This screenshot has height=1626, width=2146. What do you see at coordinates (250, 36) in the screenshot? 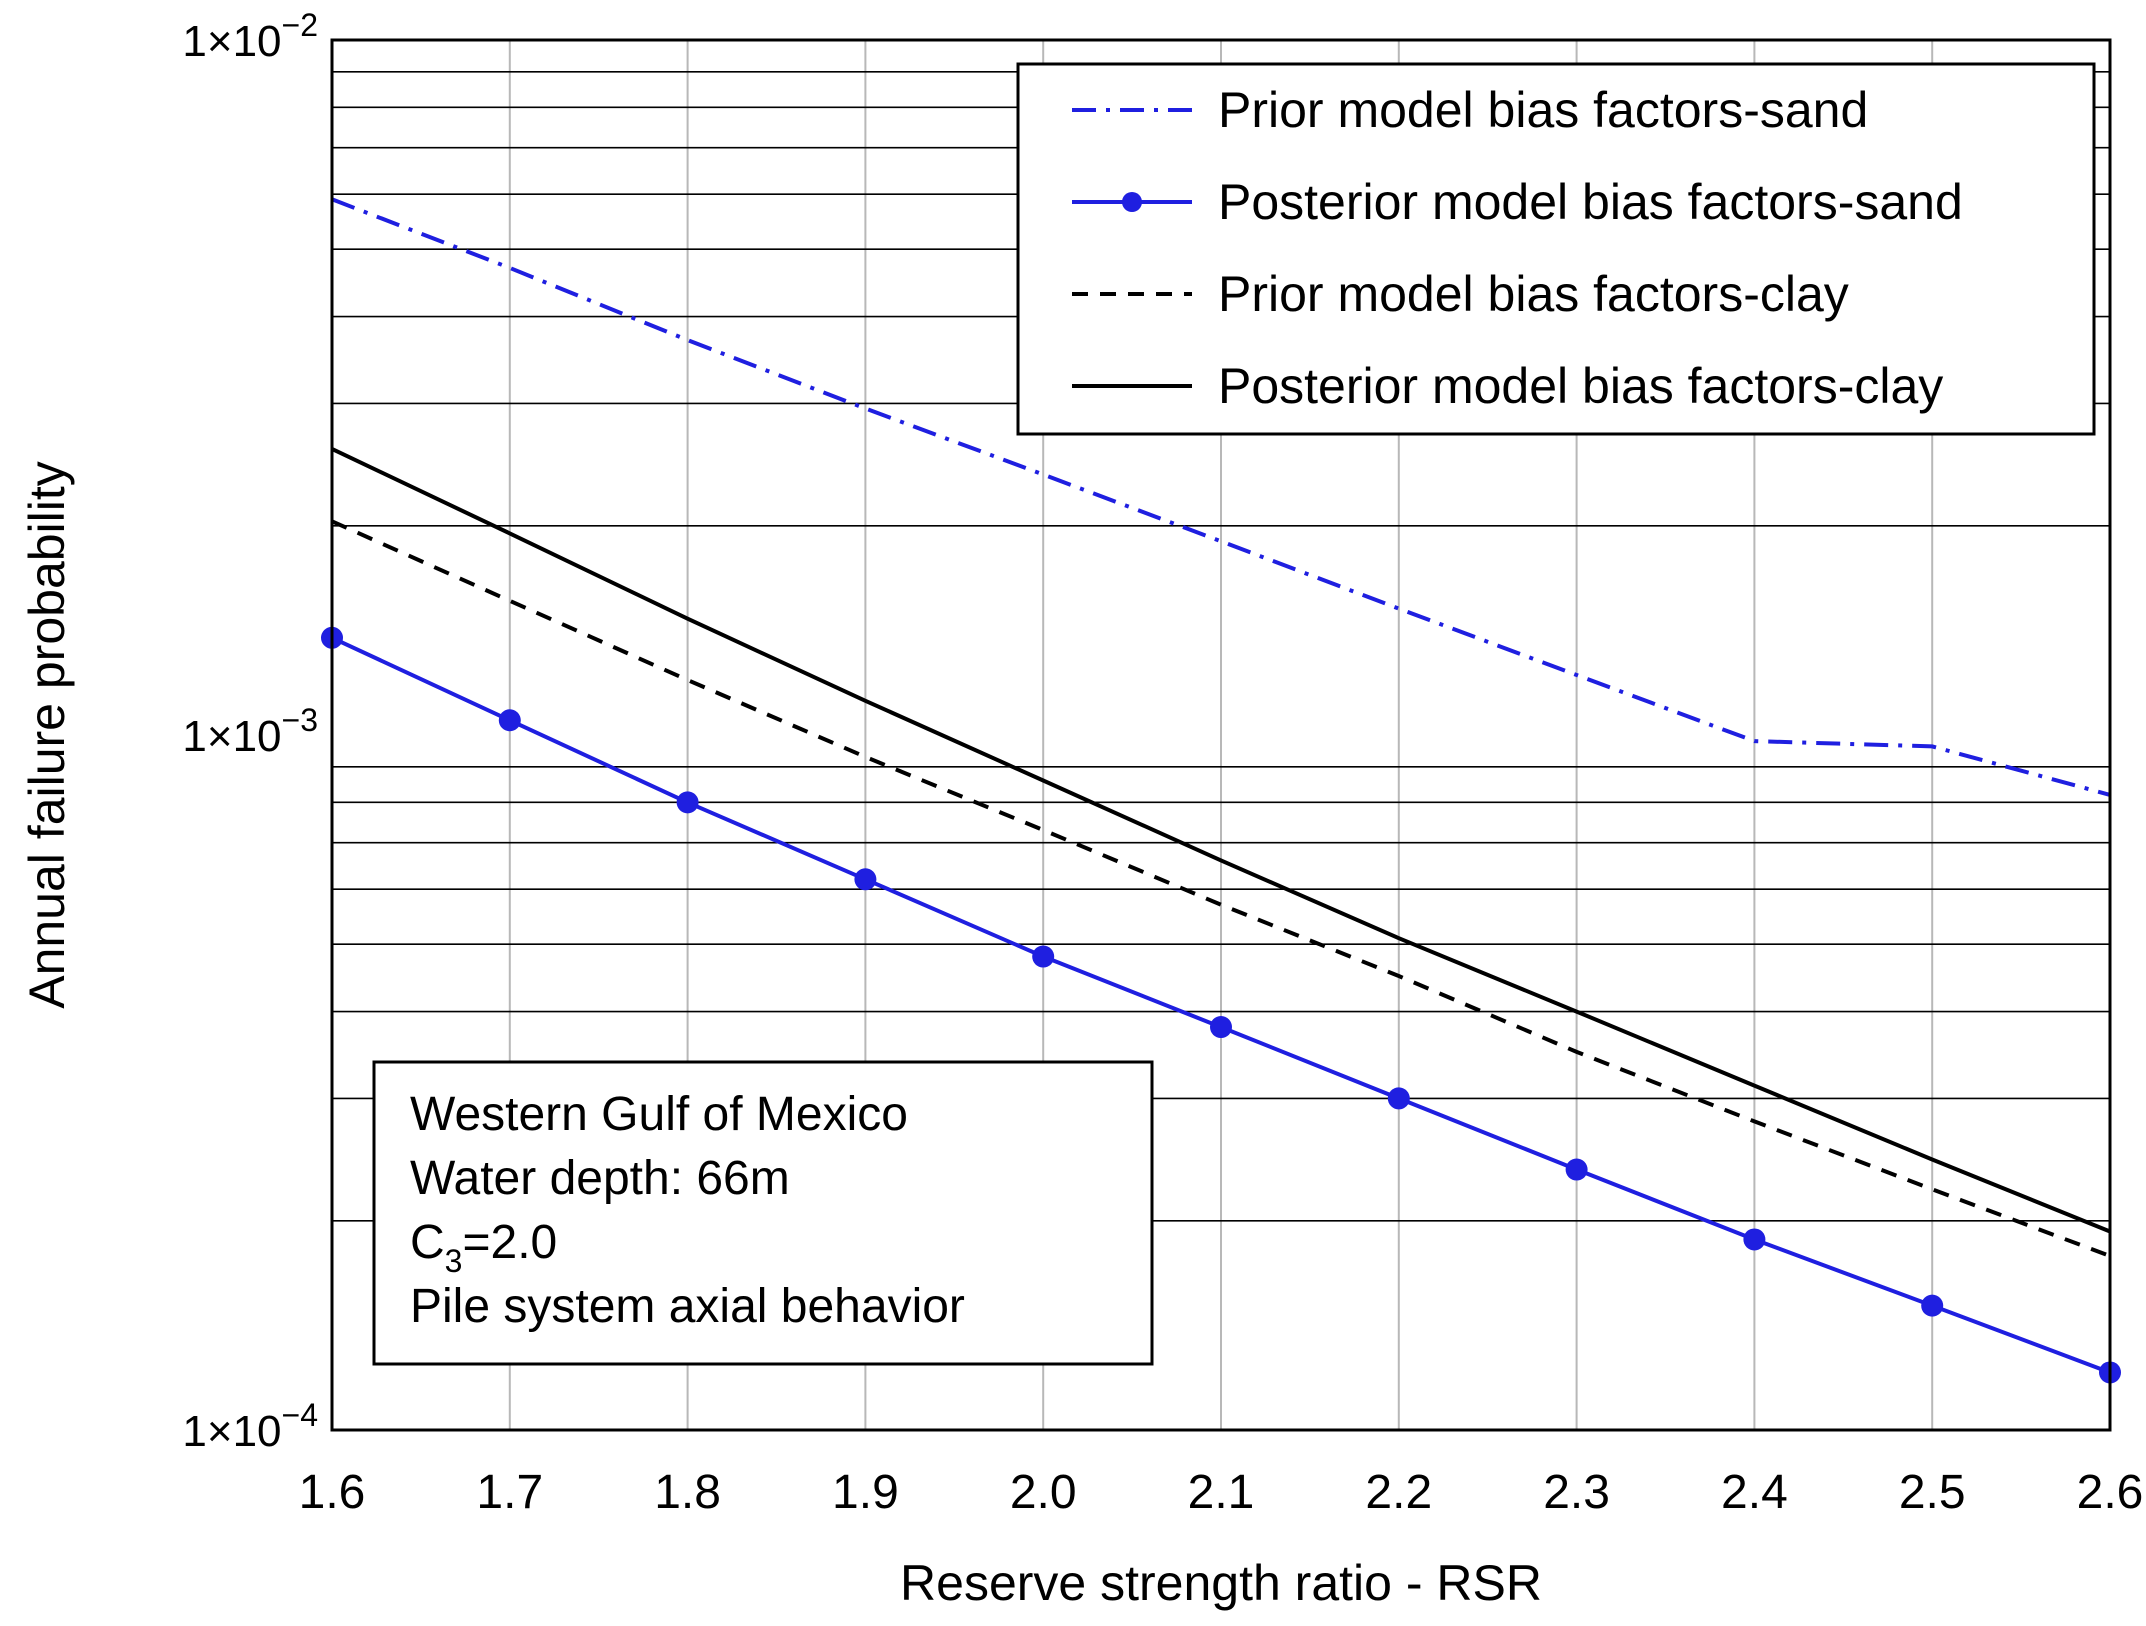
I see `y-tick-label: 1×10⁻²` at bounding box center [250, 36].